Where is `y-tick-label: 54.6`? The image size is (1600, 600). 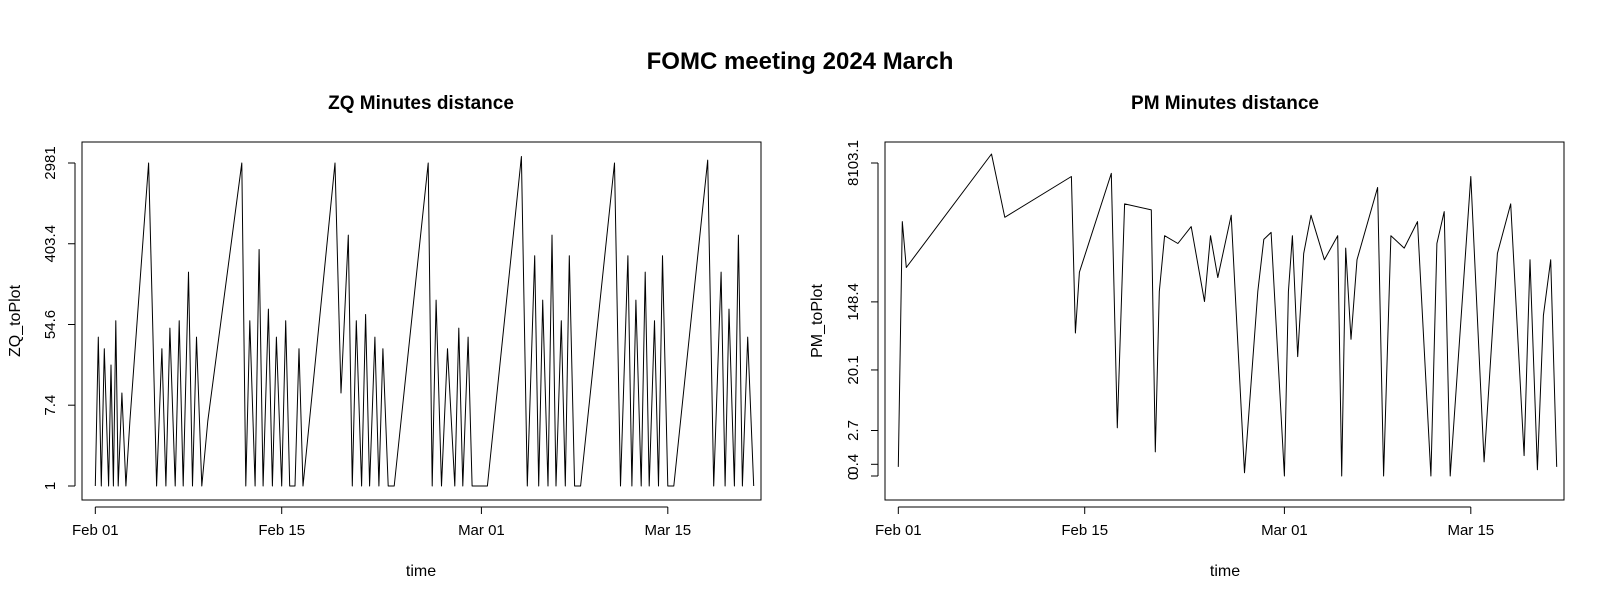
y-tick-label: 54.6 is located at coordinates (50, 324).